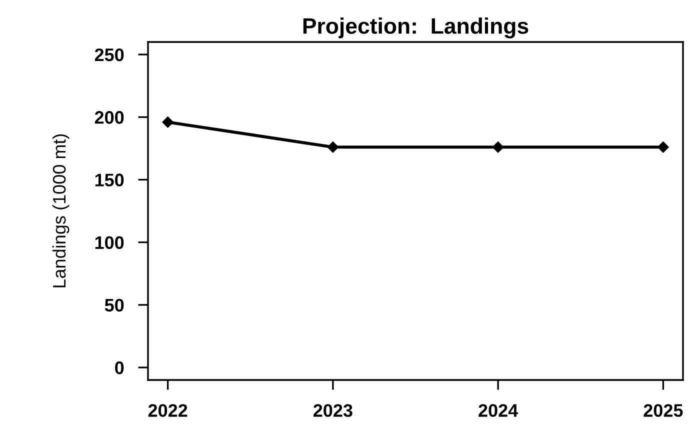 This screenshot has width=691, height=434. I want to click on y-tick-label: 100, so click(109, 243).